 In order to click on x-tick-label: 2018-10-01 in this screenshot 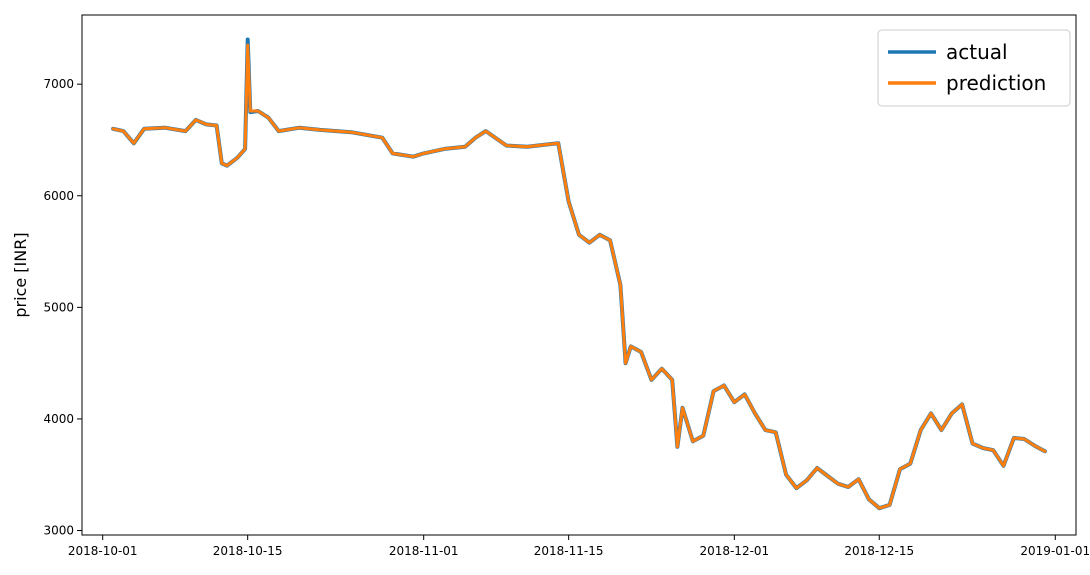, I will do `click(103, 551)`.